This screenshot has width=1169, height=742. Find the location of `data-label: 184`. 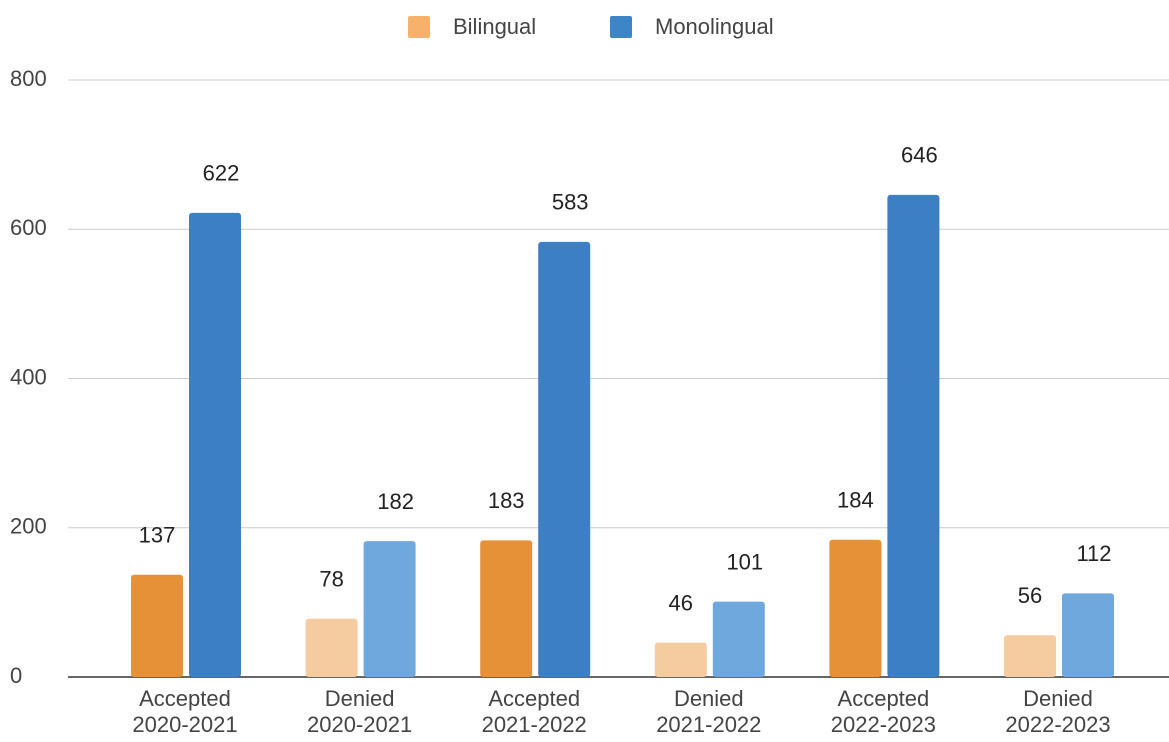

data-label: 184 is located at coordinates (855, 500).